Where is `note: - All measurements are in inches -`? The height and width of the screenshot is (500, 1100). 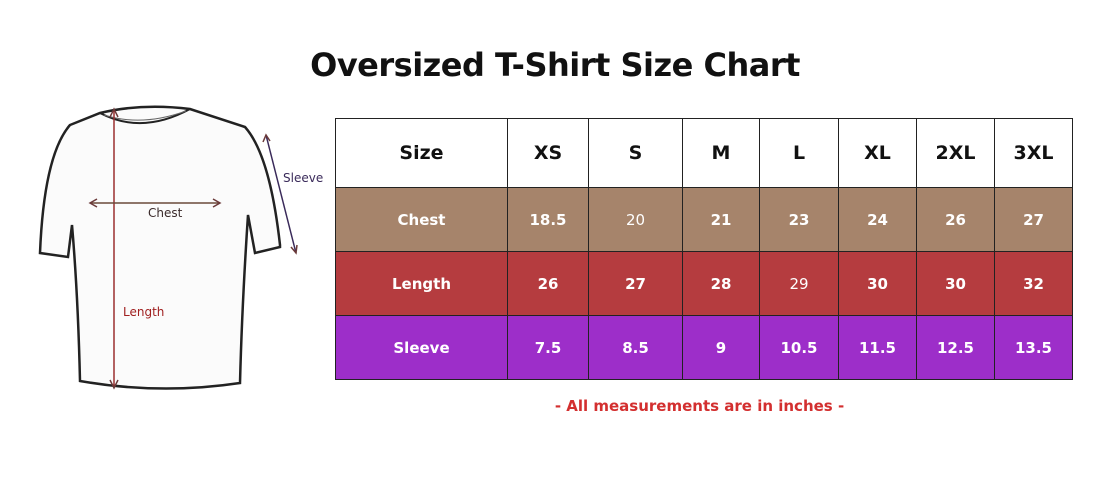 note: - All measurements are in inches - is located at coordinates (699, 406).